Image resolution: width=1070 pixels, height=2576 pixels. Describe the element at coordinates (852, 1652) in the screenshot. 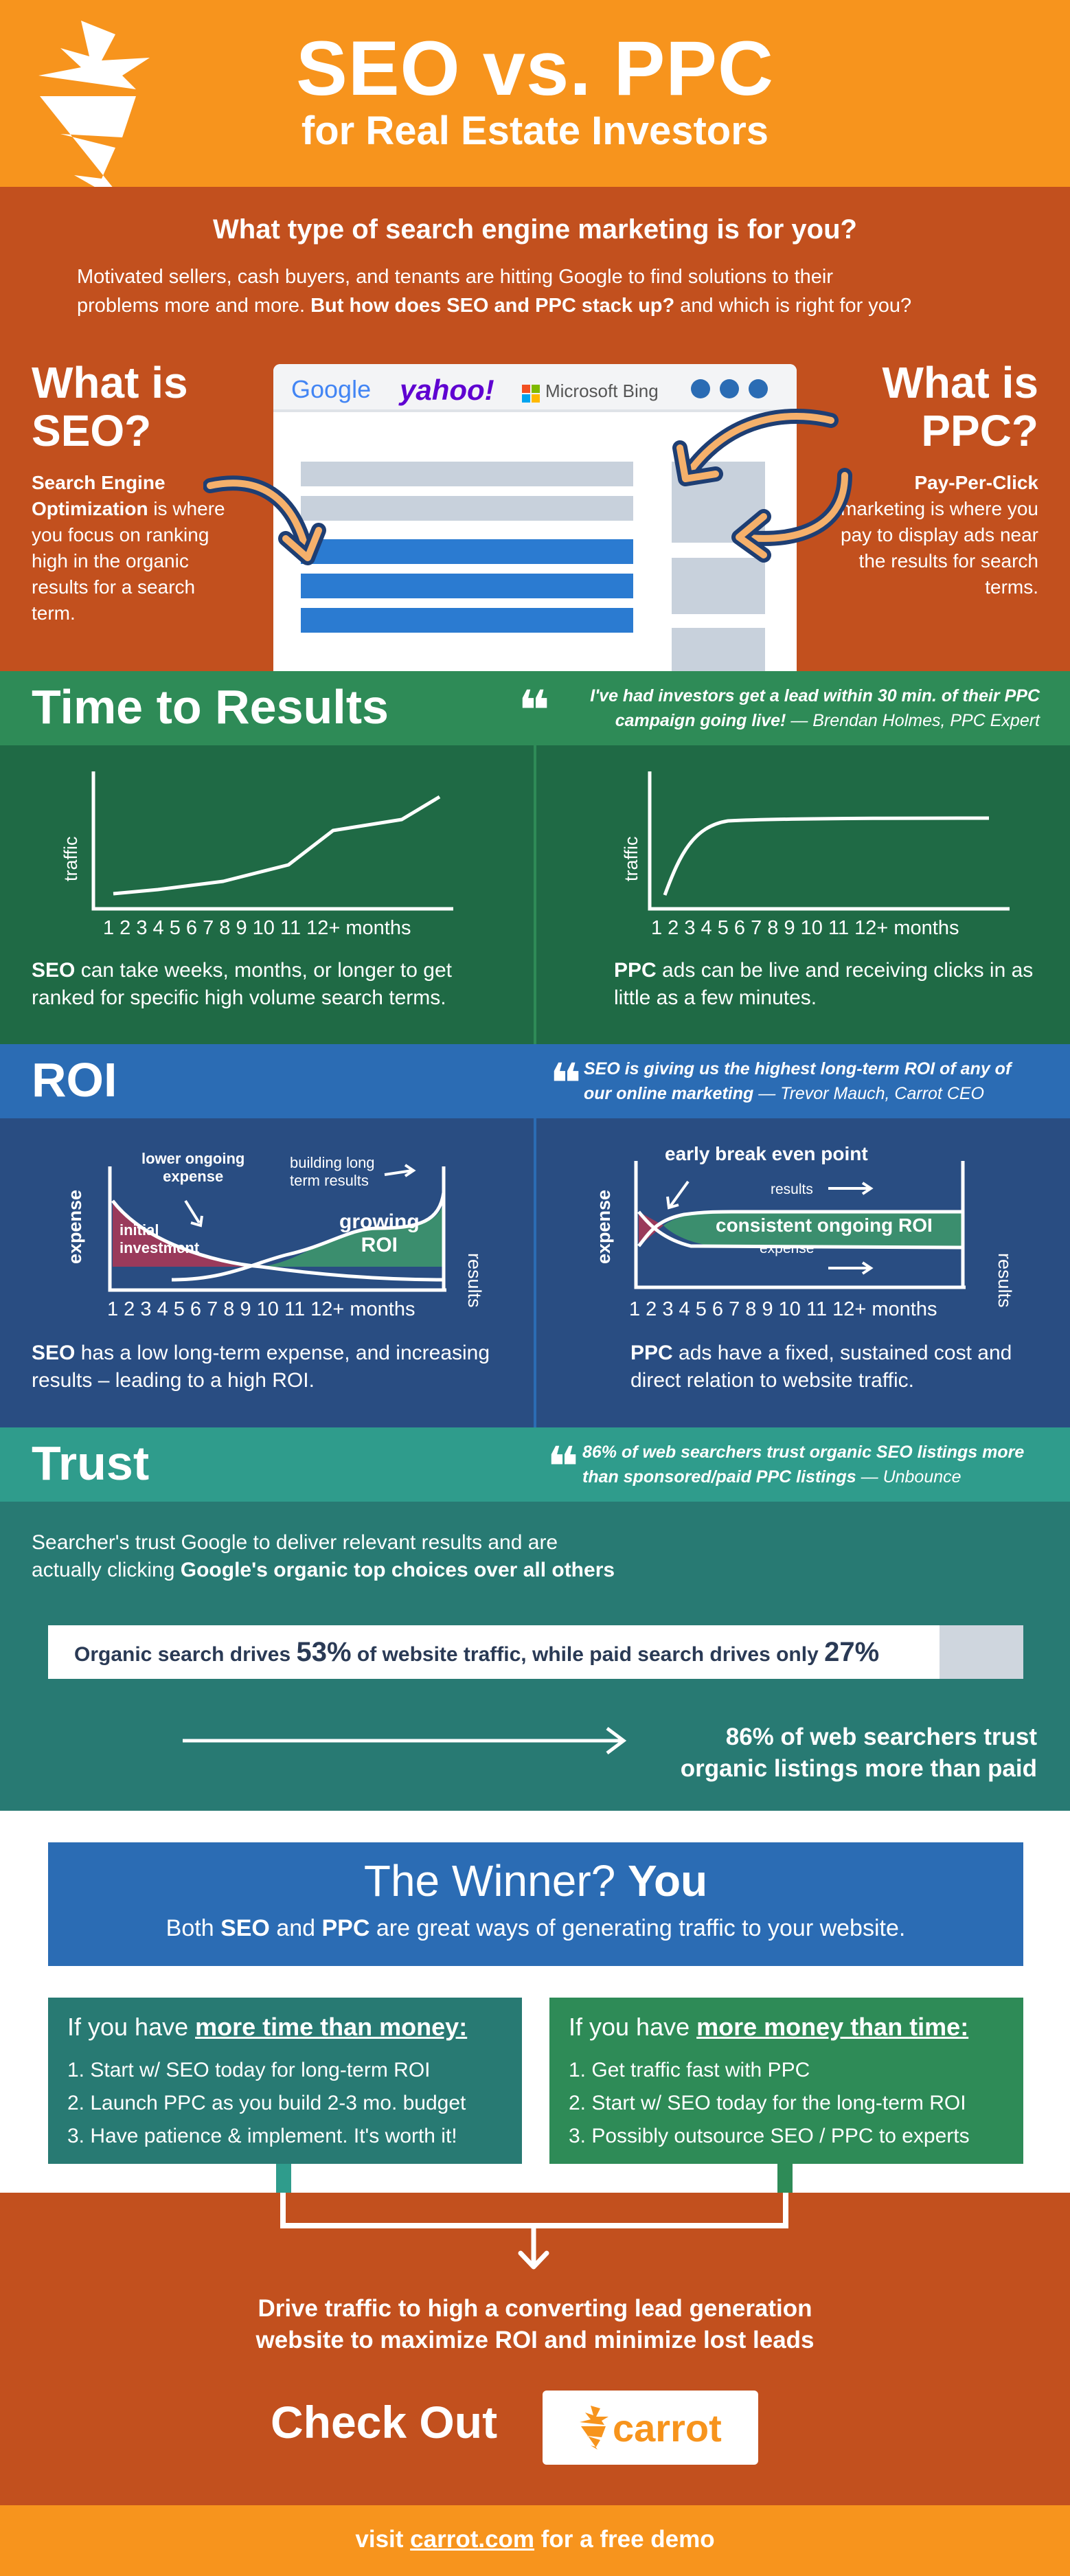

I see `paid-percent: 27%` at that location.